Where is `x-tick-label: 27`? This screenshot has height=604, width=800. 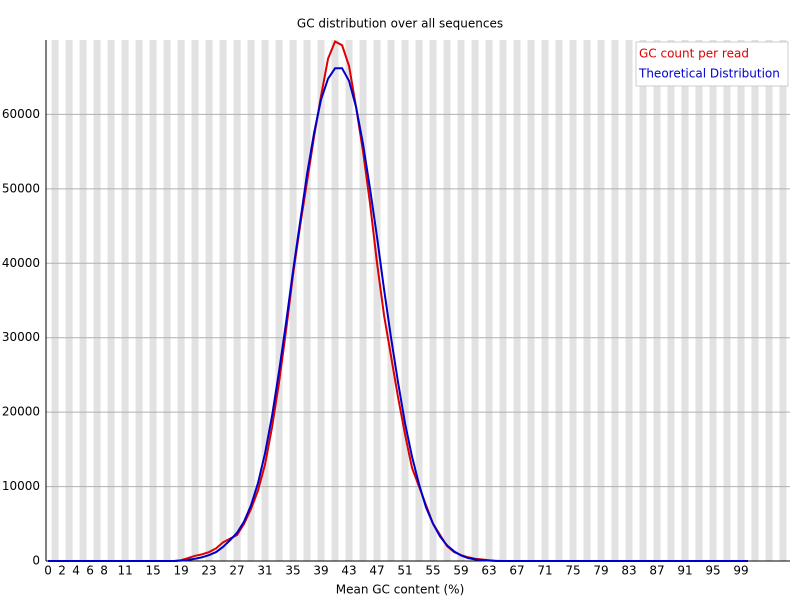
x-tick-label: 27 is located at coordinates (236, 571).